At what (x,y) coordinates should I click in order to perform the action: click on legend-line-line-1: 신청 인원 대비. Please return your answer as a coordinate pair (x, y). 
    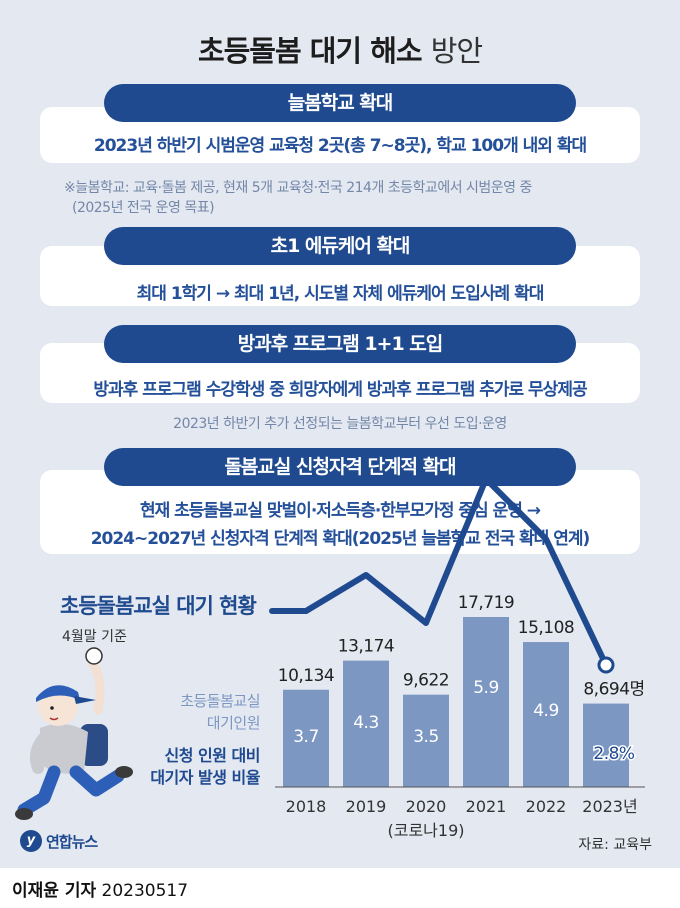
    Looking at the image, I should click on (212, 755).